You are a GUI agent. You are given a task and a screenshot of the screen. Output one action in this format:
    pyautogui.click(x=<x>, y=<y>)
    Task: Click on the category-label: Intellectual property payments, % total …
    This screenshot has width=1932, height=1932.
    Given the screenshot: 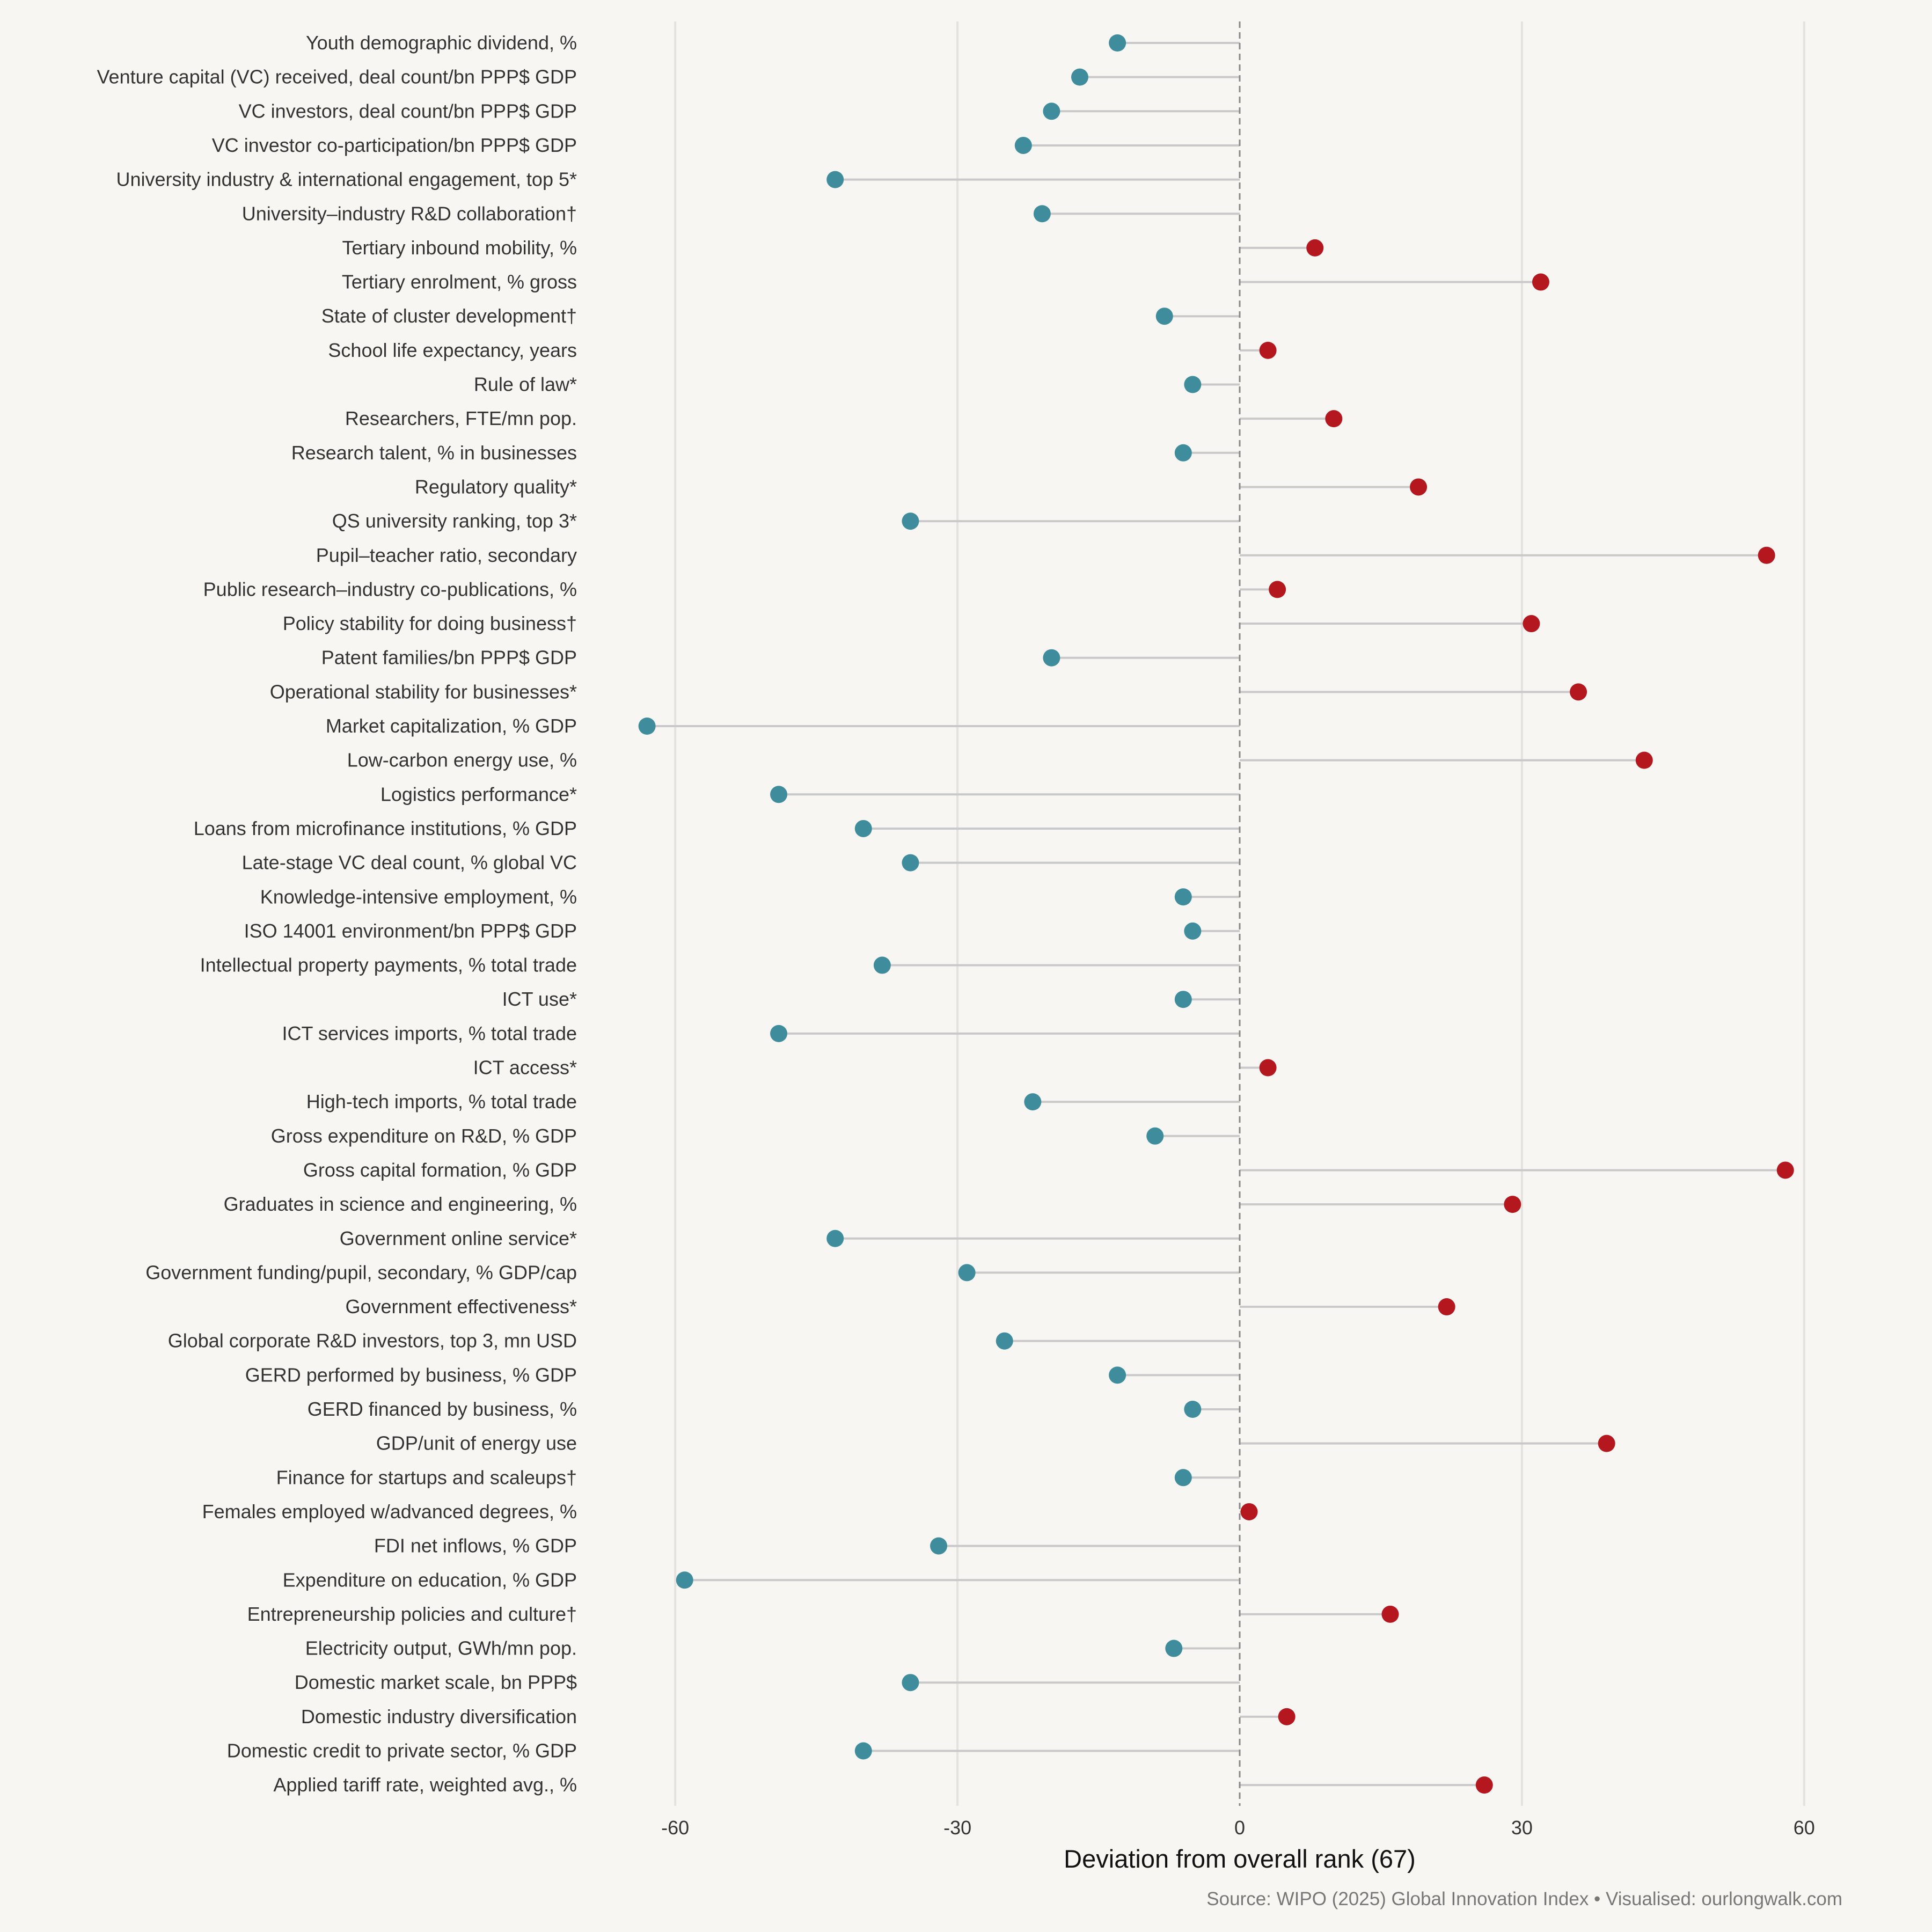 What is the action you would take?
    pyautogui.click(x=388, y=965)
    